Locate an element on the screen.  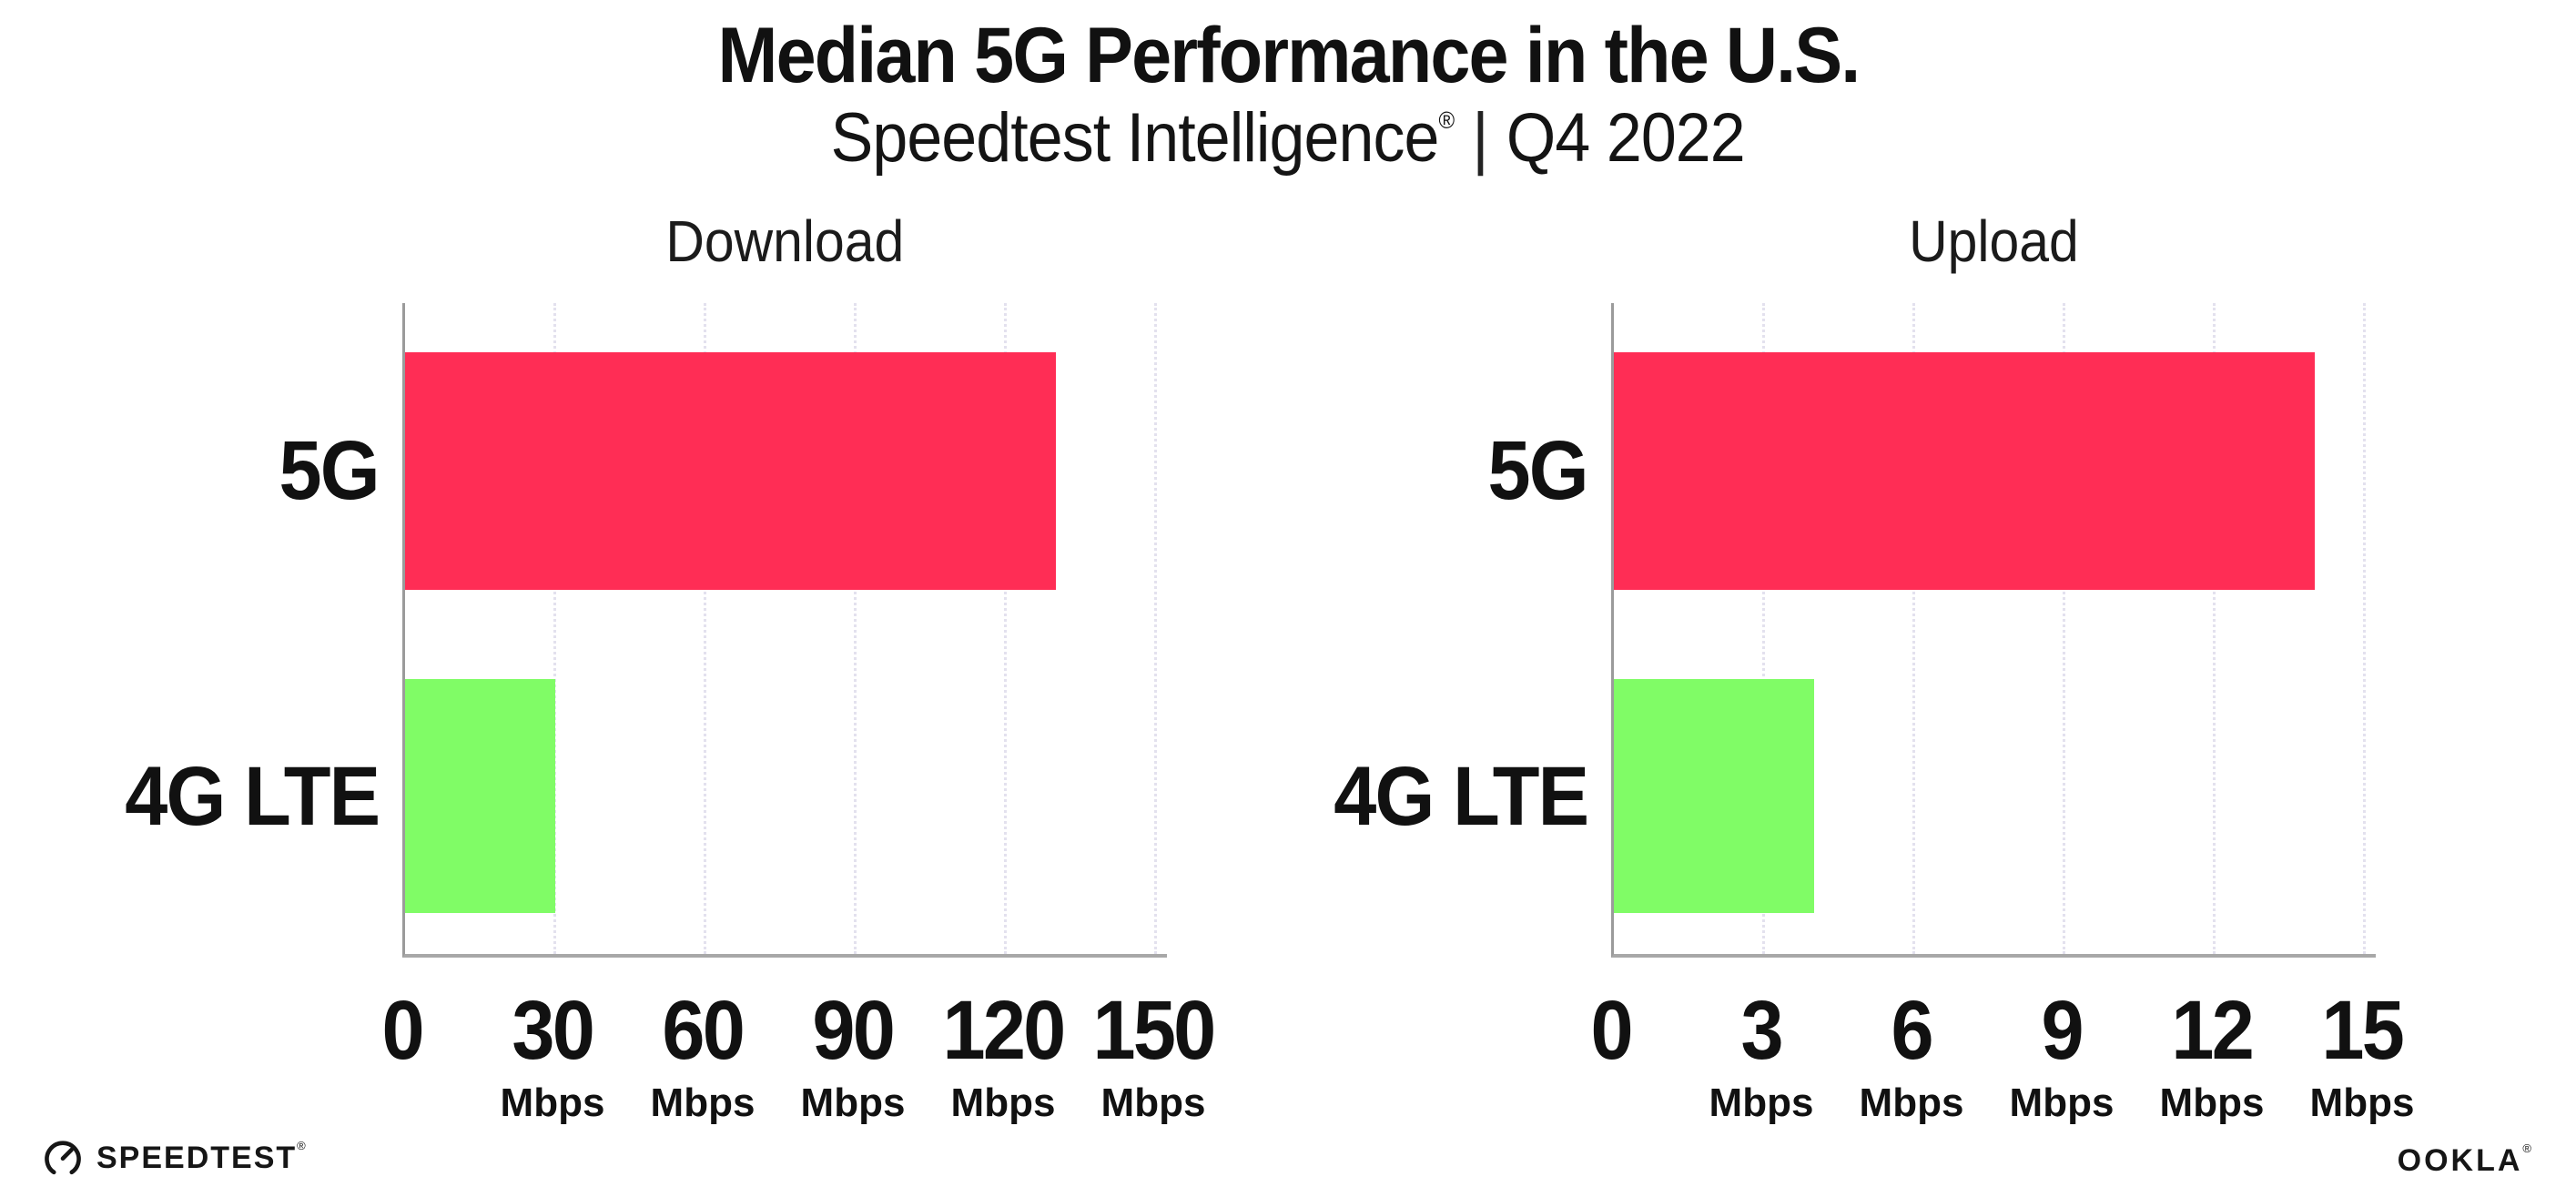
upload-category-labels: 5G 4G LTE is located at coordinates (1472, 630).